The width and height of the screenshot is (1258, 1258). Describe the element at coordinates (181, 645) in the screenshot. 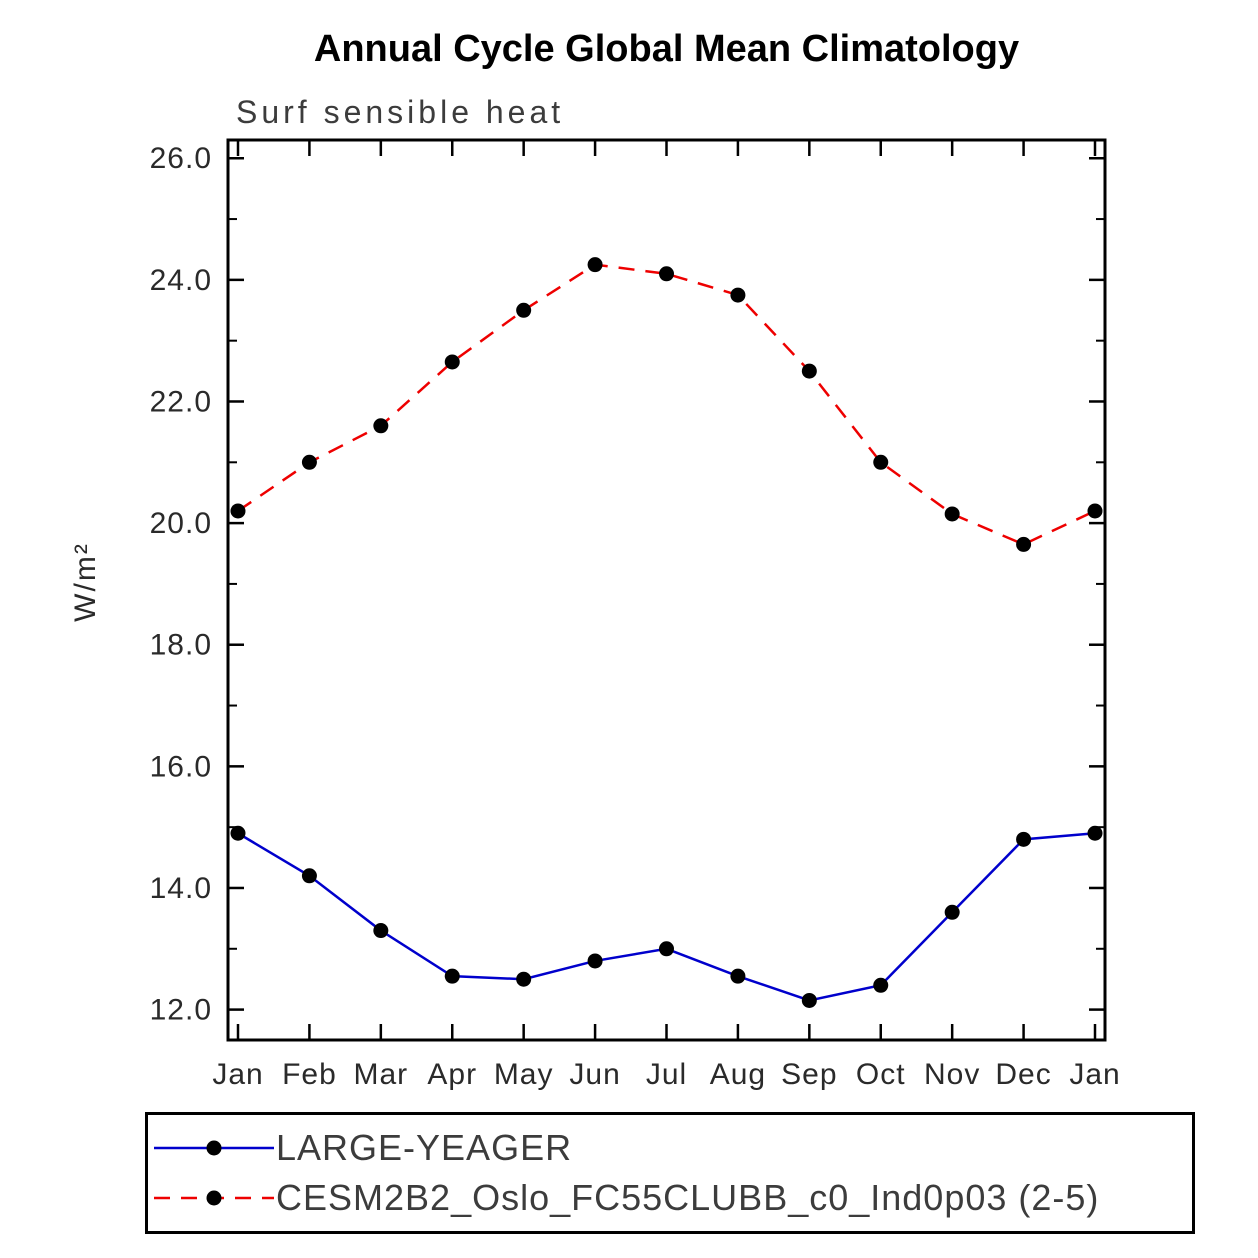

I see `y-tick-label: 18.0` at that location.